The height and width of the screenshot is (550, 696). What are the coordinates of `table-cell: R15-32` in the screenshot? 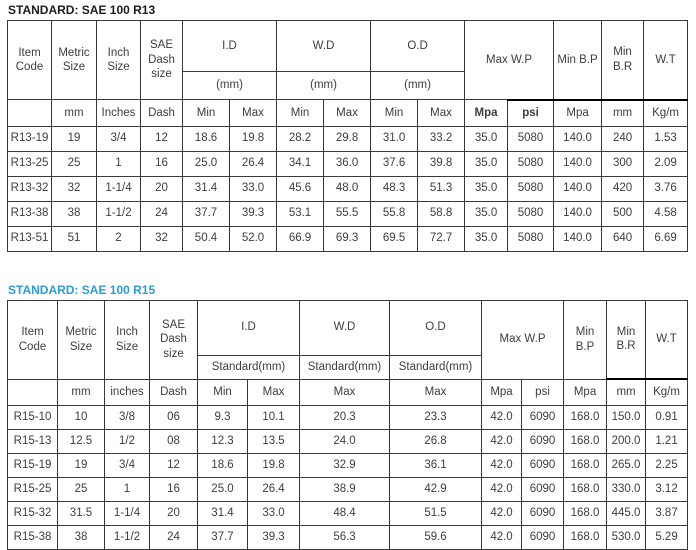 It's located at (33, 514).